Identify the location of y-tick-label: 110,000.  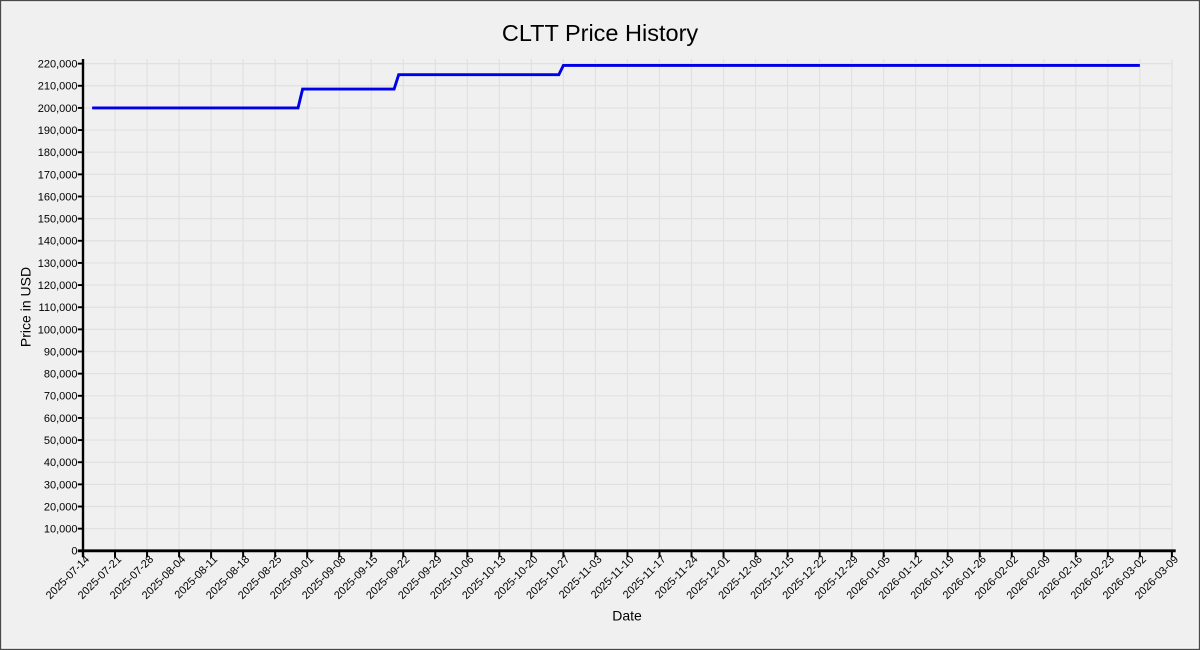
(58, 308).